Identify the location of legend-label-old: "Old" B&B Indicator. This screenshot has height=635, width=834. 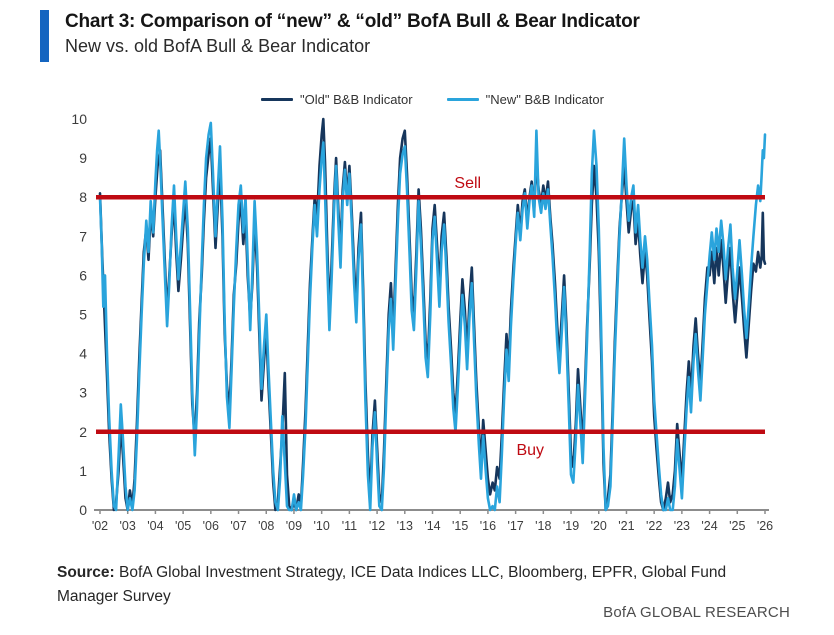
(356, 99).